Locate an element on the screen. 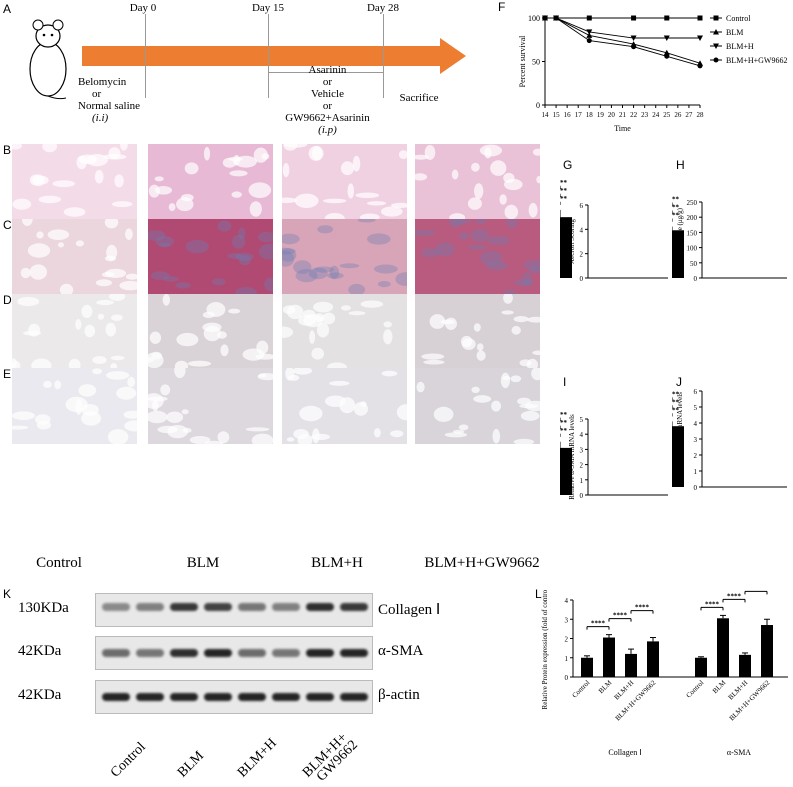  treatment-line-1: Asarinin is located at coordinates (327, 70).